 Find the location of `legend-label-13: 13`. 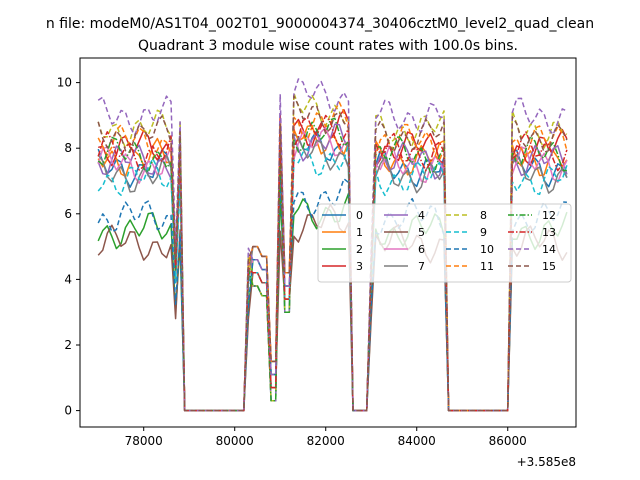

legend-label-13: 13 is located at coordinates (549, 232).